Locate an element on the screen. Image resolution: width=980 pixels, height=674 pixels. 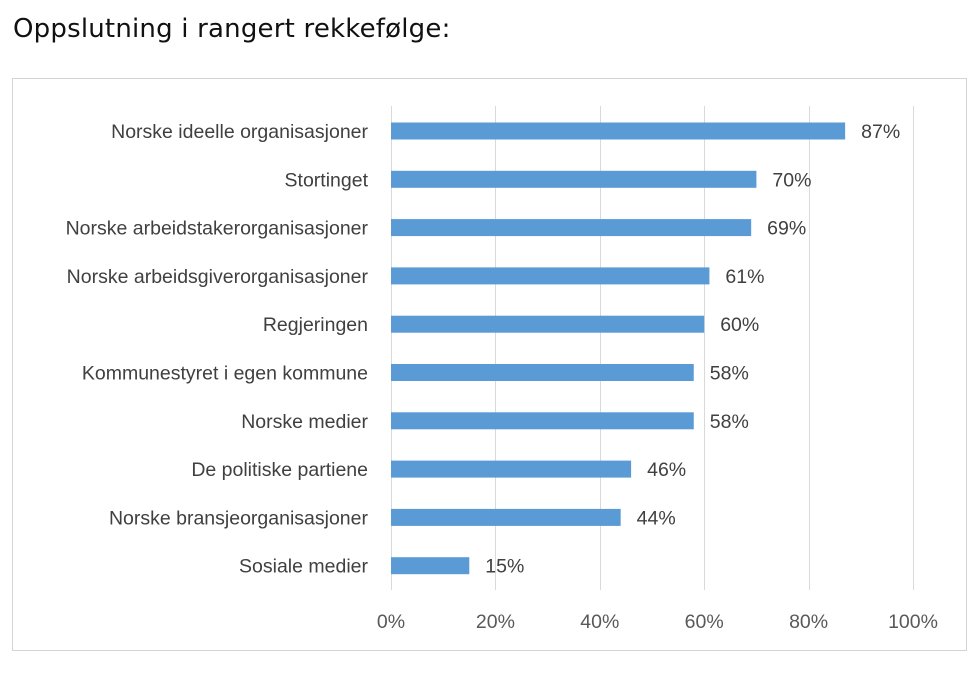
data-label: 44% is located at coordinates (656, 518).